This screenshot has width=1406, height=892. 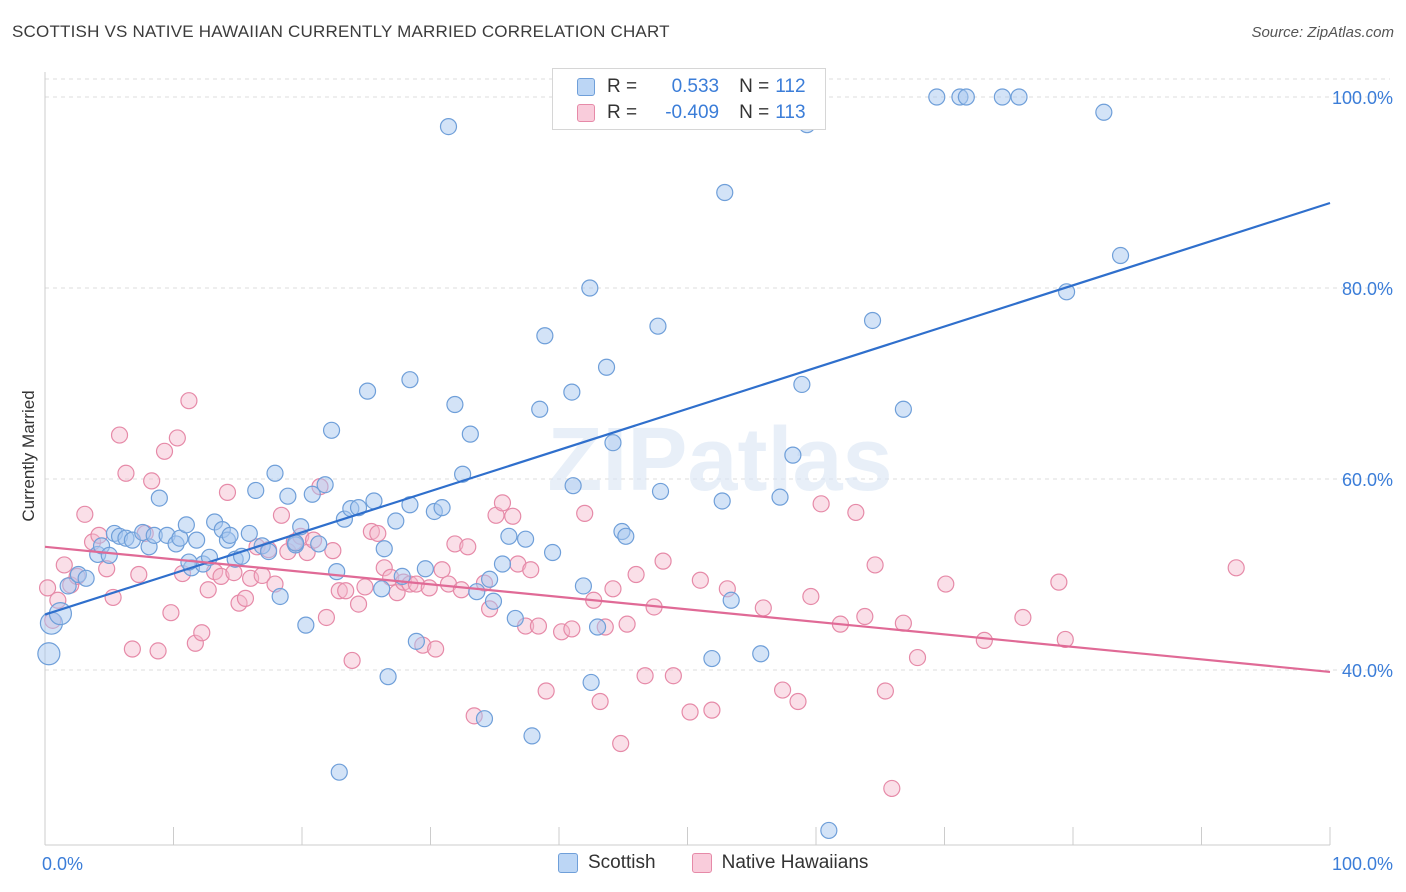 What do you see at coordinates (1367, 480) in the screenshot?
I see `y-tick-label: 60.0%` at bounding box center [1367, 480].